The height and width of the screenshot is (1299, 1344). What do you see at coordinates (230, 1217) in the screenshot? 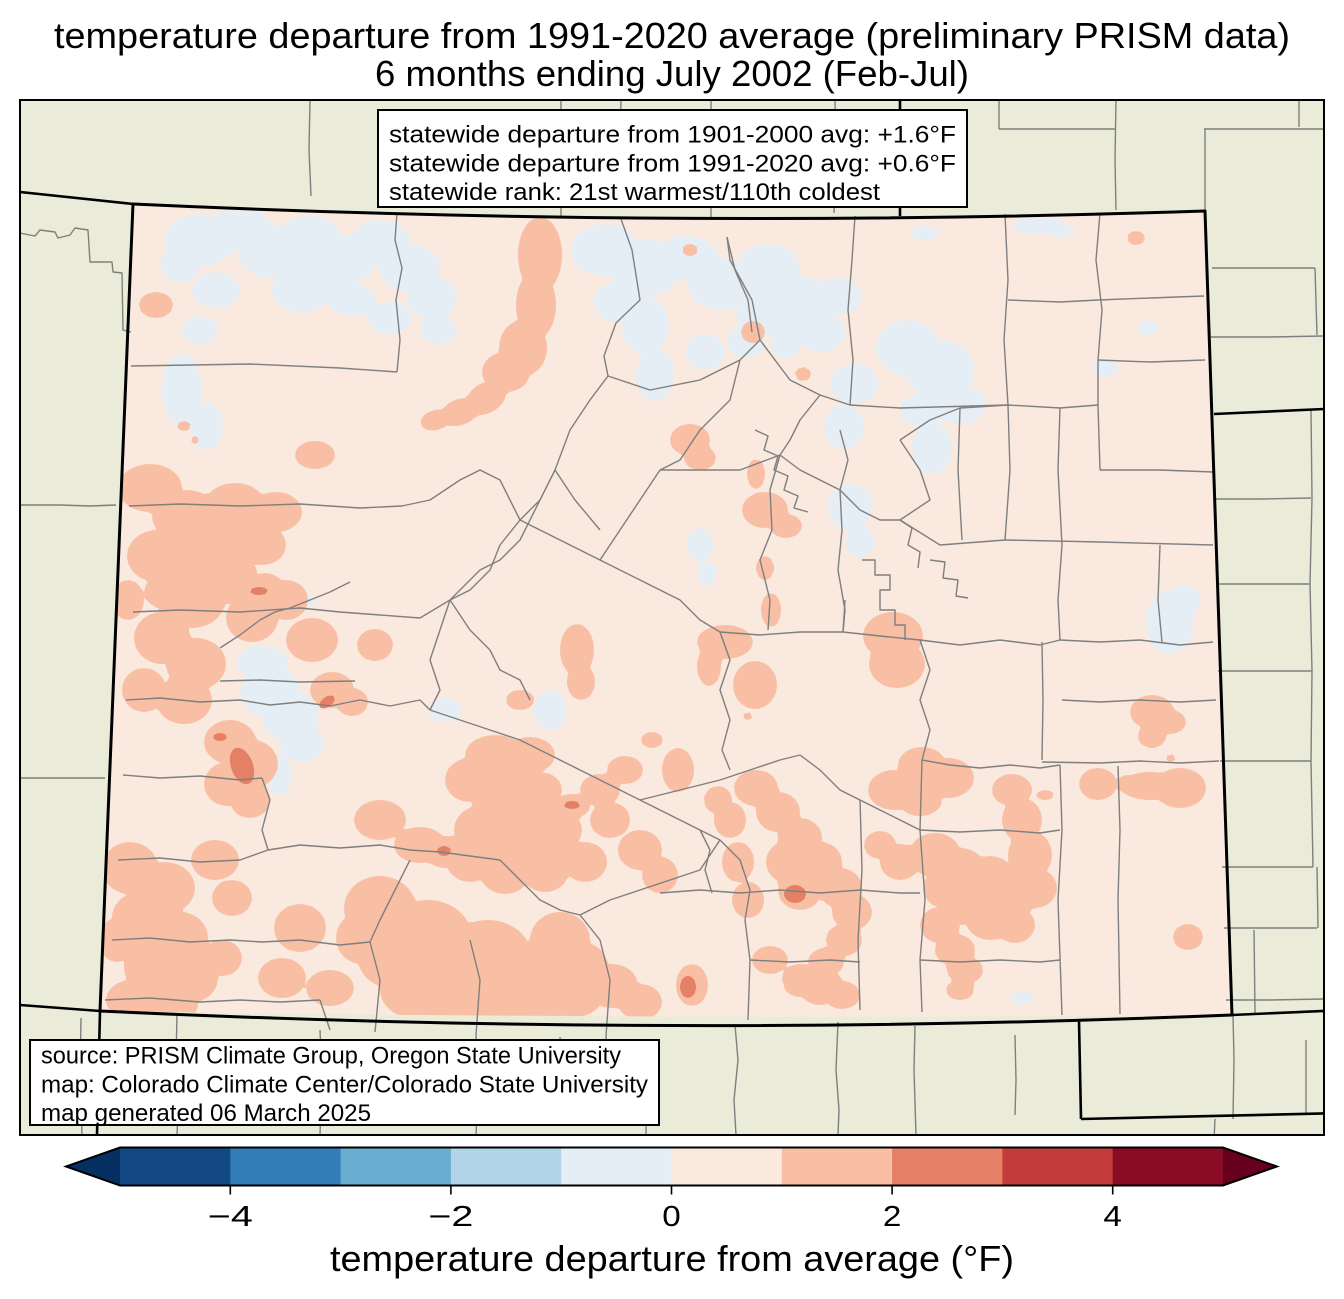
I see `svg-text: −4` at bounding box center [230, 1217].